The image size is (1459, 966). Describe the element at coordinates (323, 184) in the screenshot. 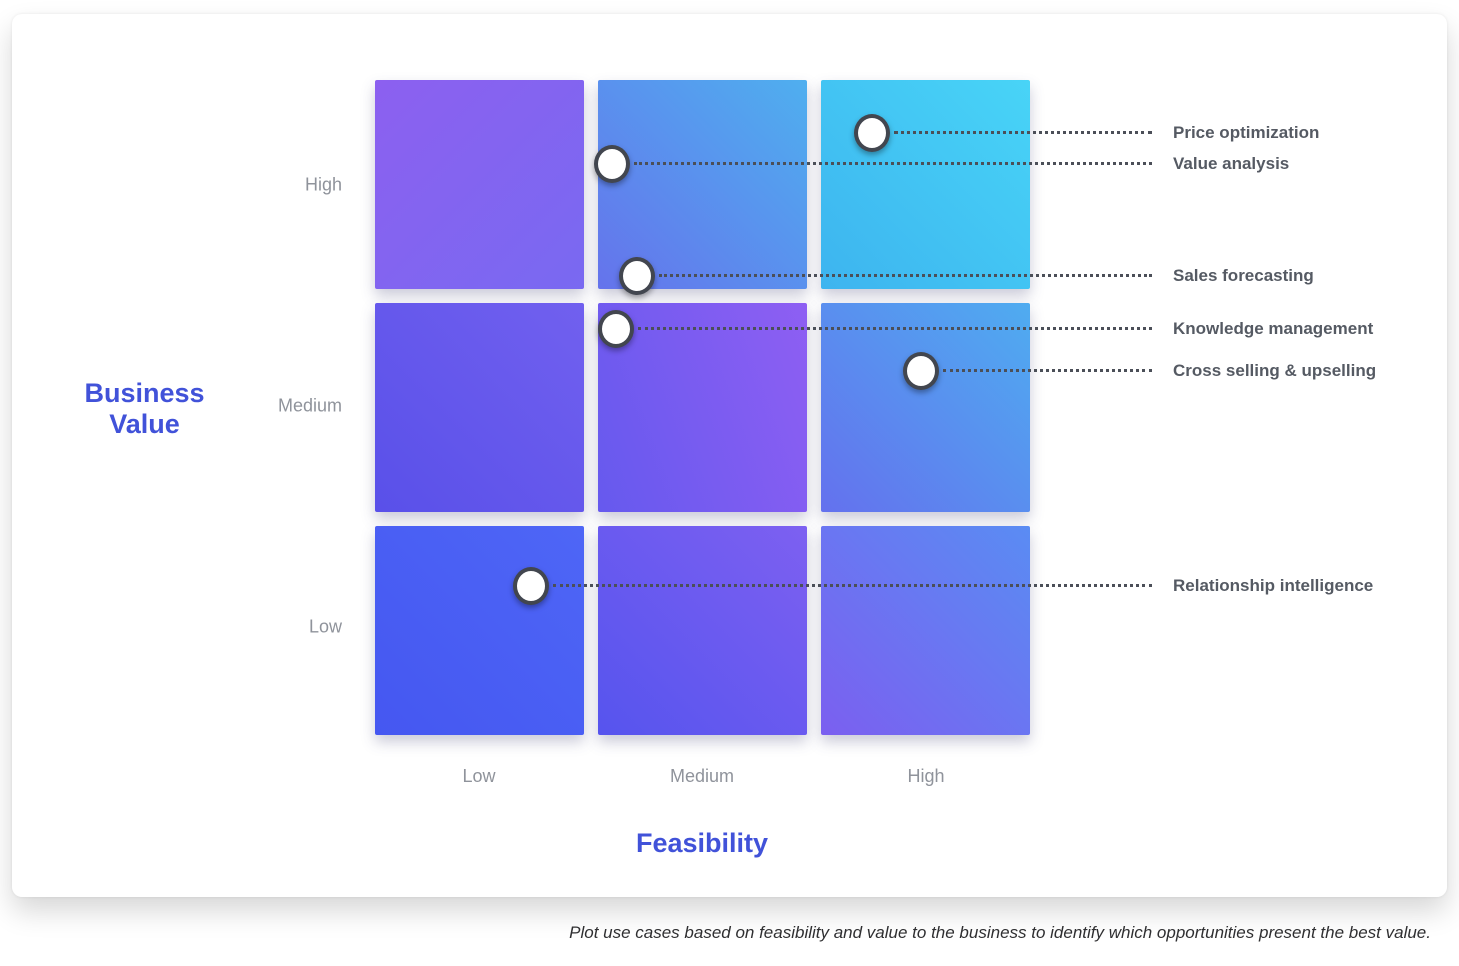

I see `y-tick-high: High` at that location.